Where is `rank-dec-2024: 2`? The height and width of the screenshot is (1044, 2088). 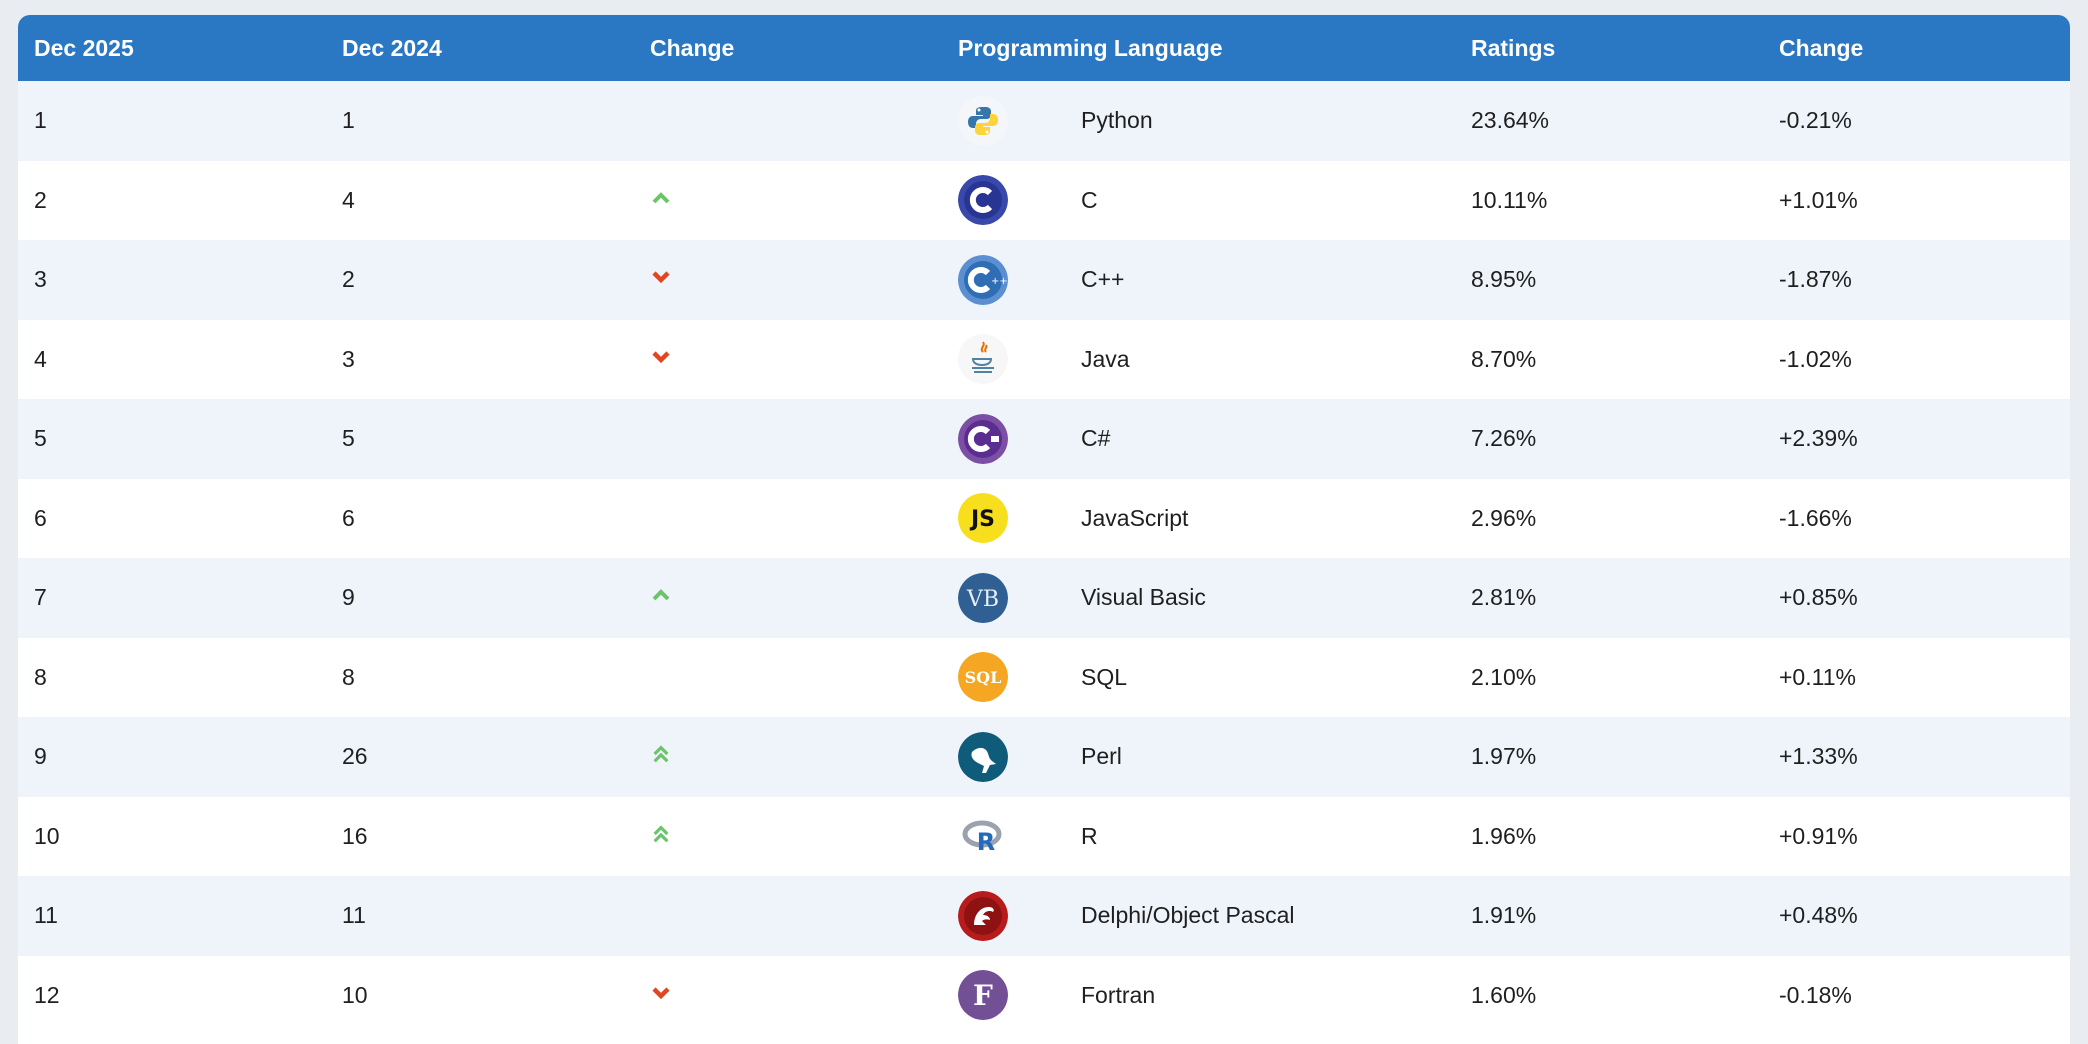 rank-dec-2024: 2 is located at coordinates (348, 279).